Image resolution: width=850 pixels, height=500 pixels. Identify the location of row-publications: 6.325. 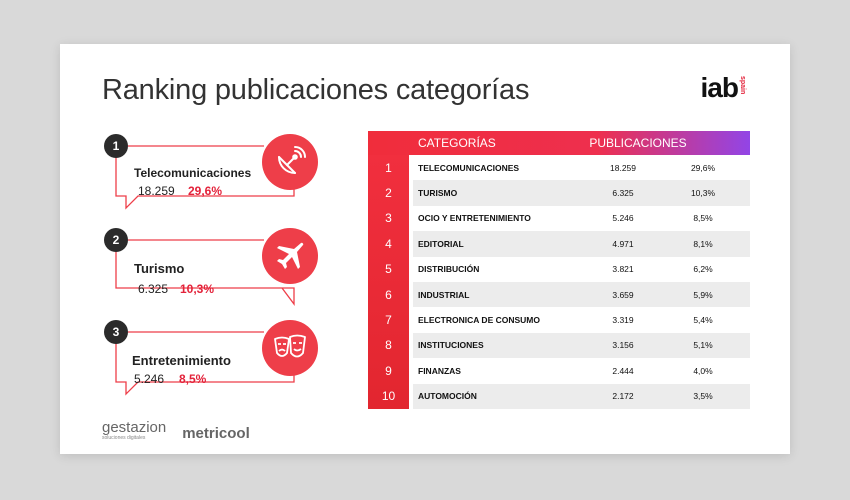
(623, 193).